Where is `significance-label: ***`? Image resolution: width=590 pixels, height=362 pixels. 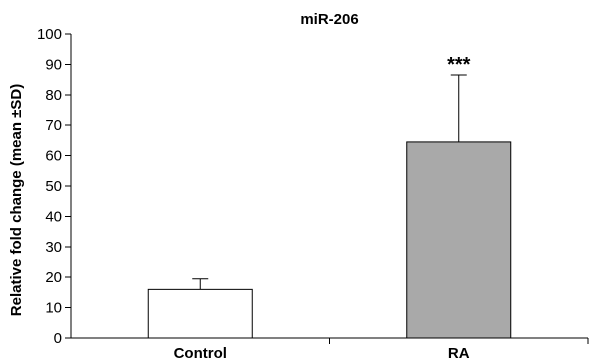
significance-label: *** is located at coordinates (459, 65).